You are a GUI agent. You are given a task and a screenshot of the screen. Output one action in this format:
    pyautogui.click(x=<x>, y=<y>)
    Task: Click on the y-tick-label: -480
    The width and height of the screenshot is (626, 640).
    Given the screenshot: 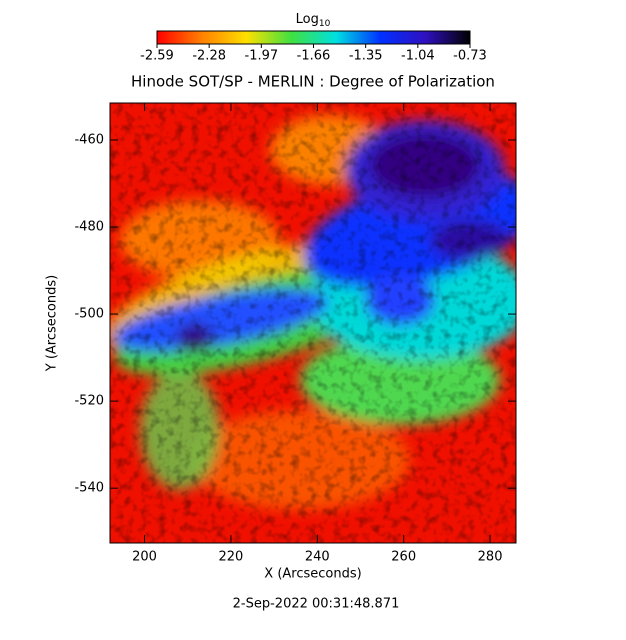 What is the action you would take?
    pyautogui.click(x=89, y=227)
    